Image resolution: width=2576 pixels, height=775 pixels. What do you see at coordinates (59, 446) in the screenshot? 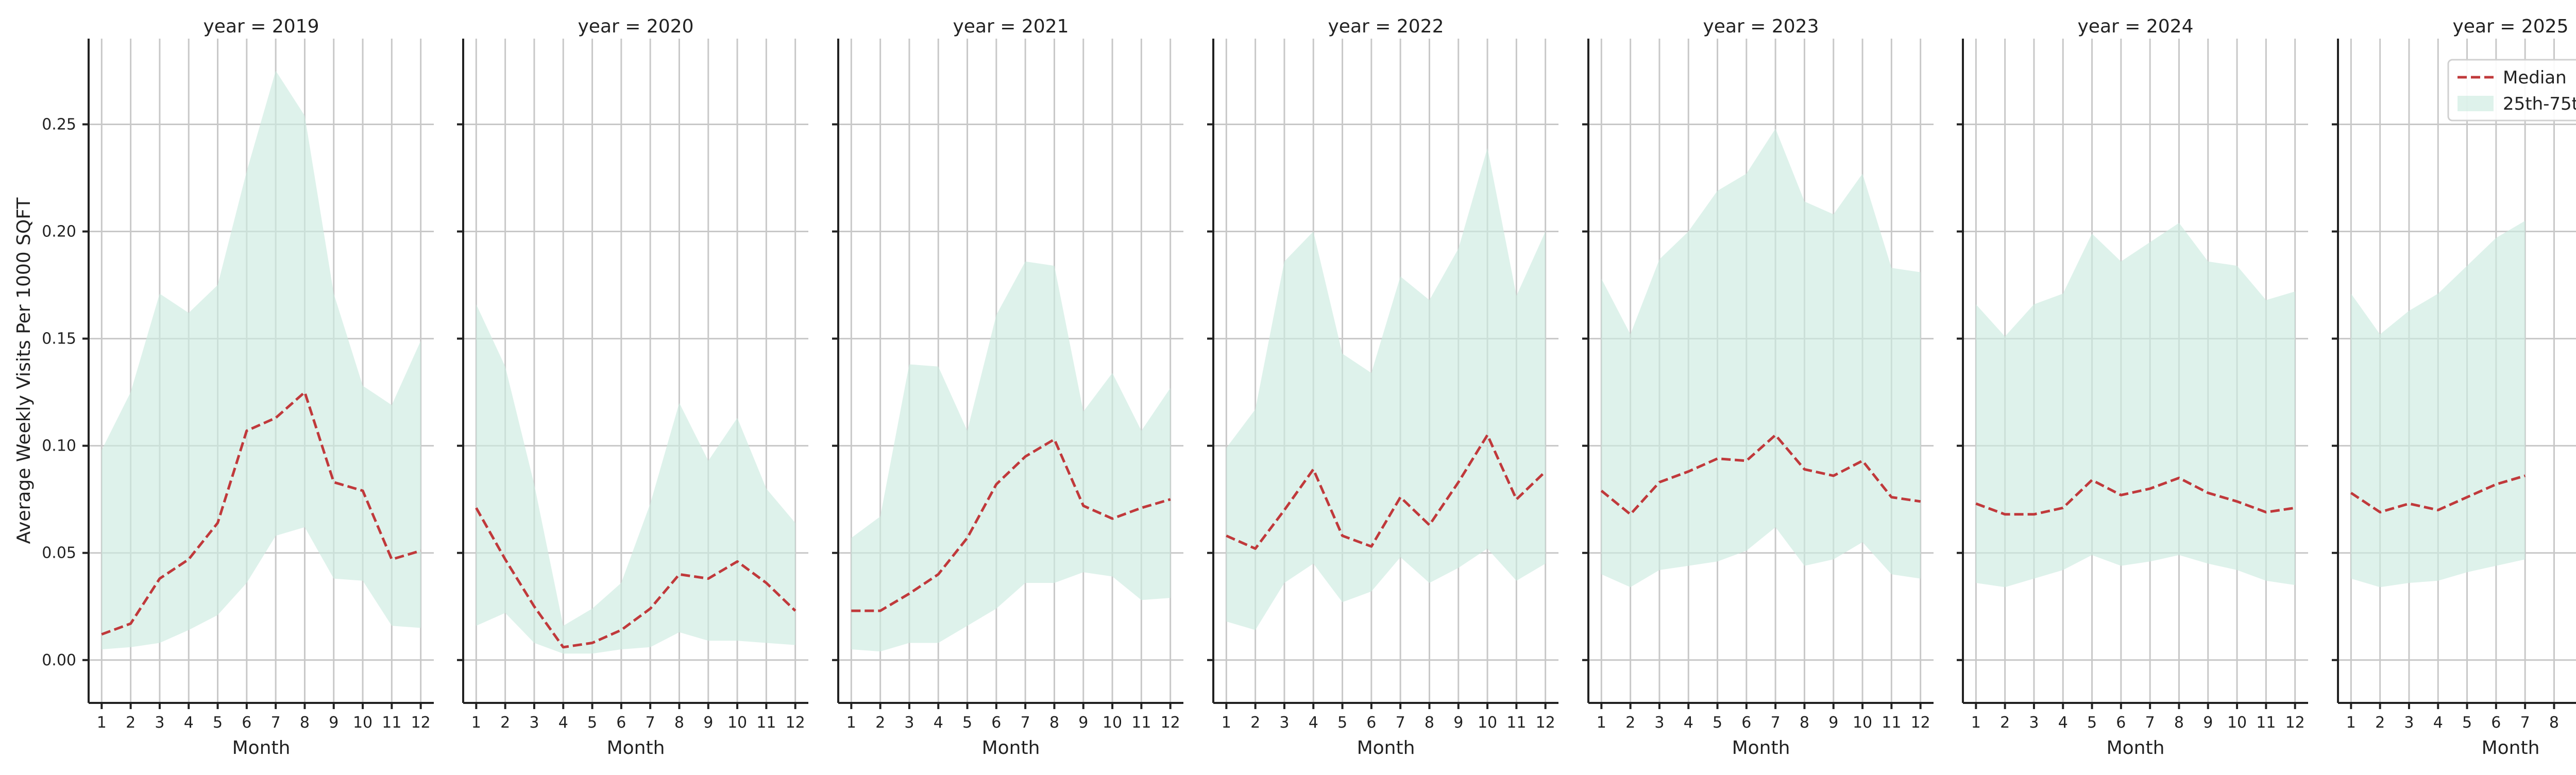
I see `y-tick-label: 0.10` at bounding box center [59, 446].